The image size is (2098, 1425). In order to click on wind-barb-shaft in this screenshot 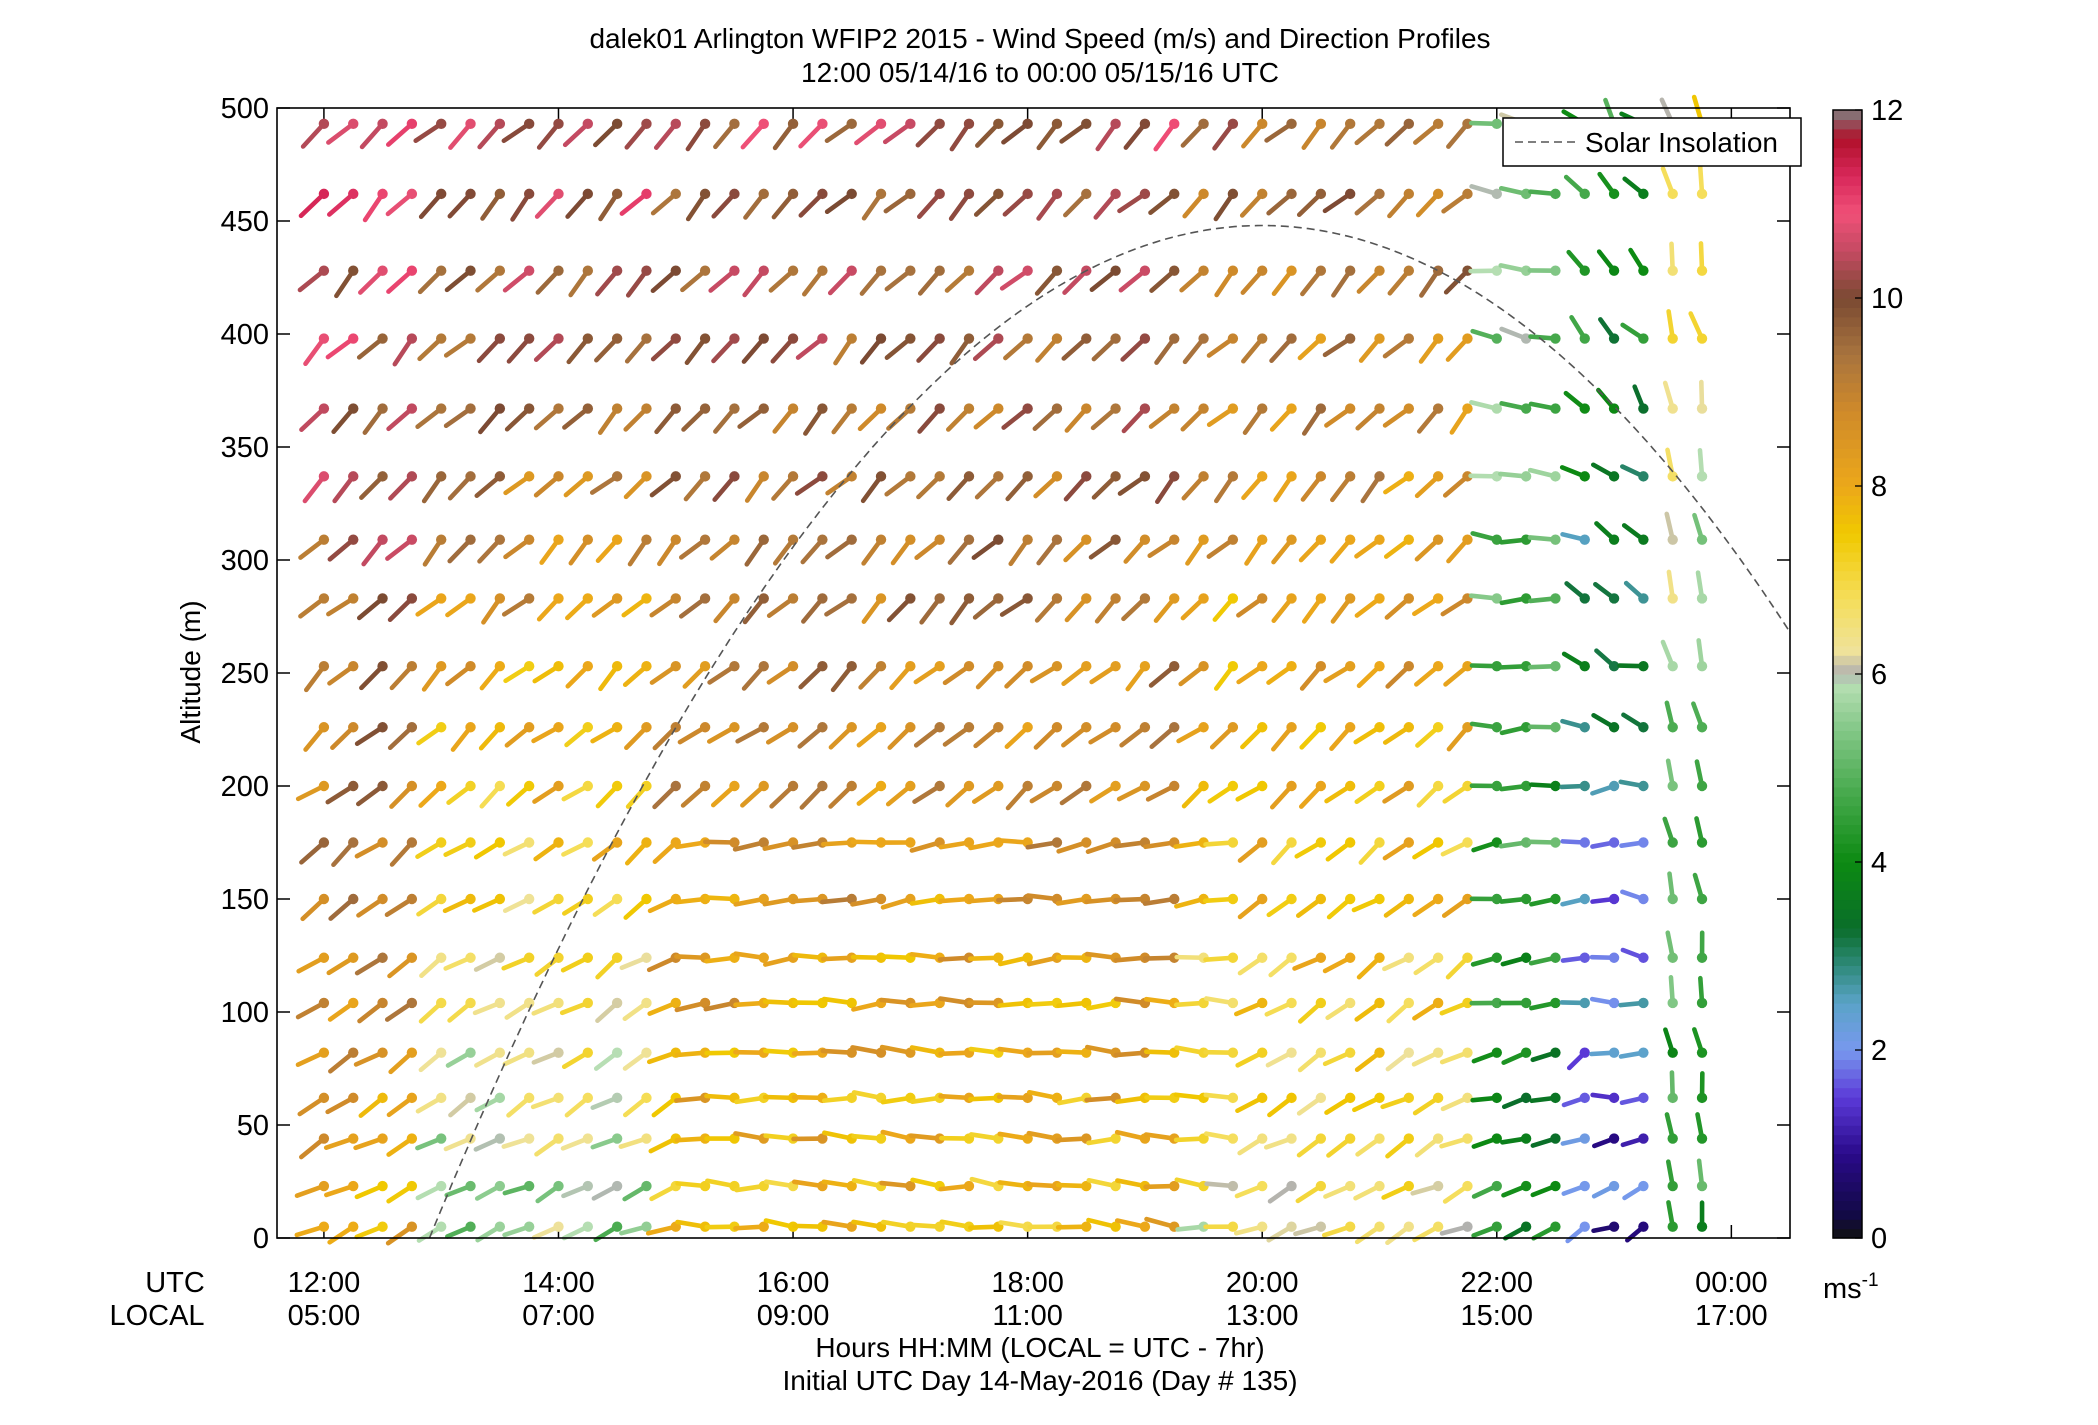, I will do `click(811, 135)`.